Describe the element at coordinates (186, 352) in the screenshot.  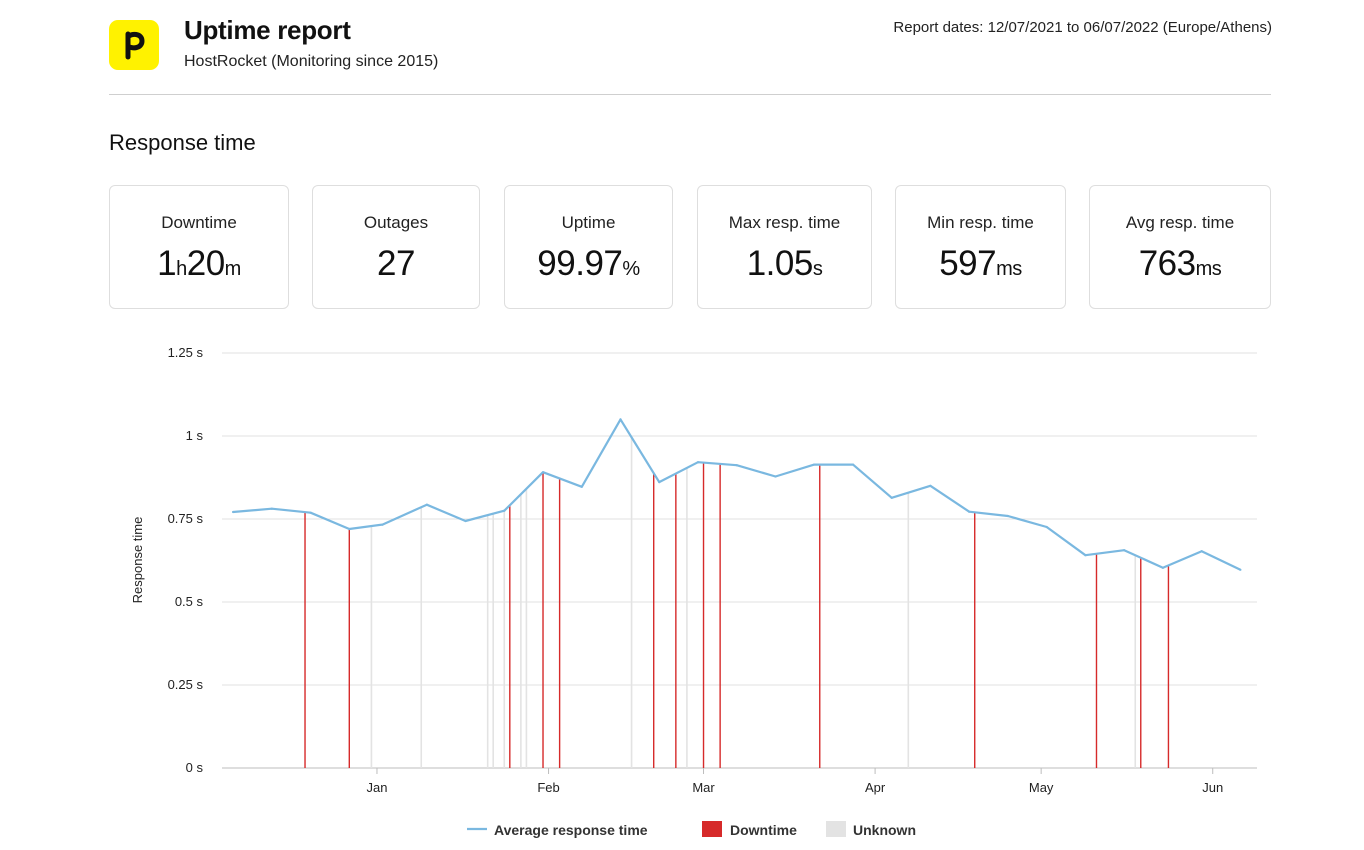
I see `y-tick-label: 1.25 s` at that location.